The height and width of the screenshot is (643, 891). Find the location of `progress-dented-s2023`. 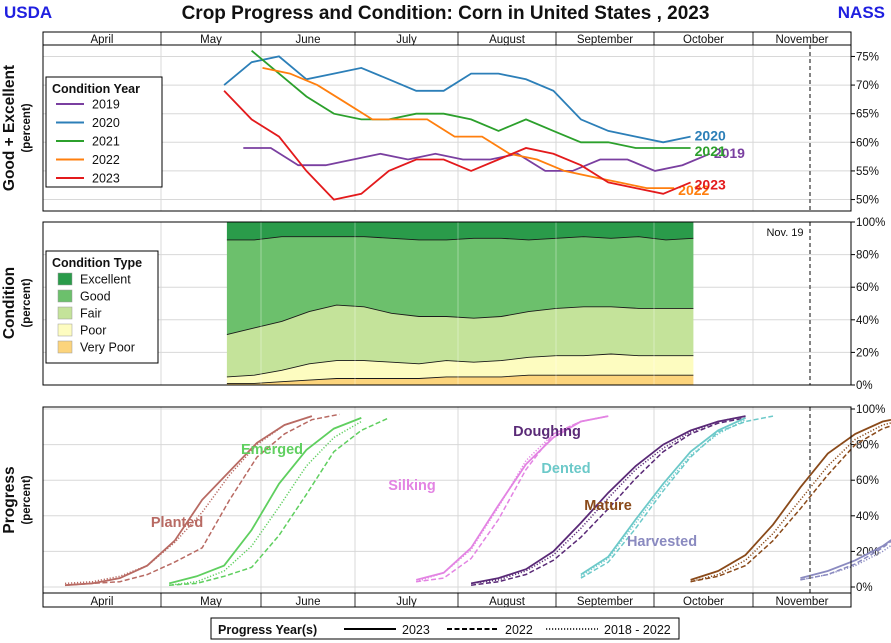

progress-dented-s2023 is located at coordinates (663, 496).